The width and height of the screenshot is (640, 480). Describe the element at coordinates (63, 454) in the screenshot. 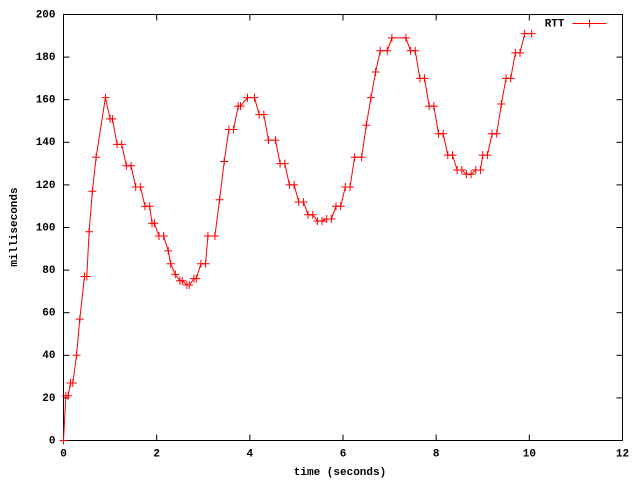

I see `x-tick-label: 0` at that location.